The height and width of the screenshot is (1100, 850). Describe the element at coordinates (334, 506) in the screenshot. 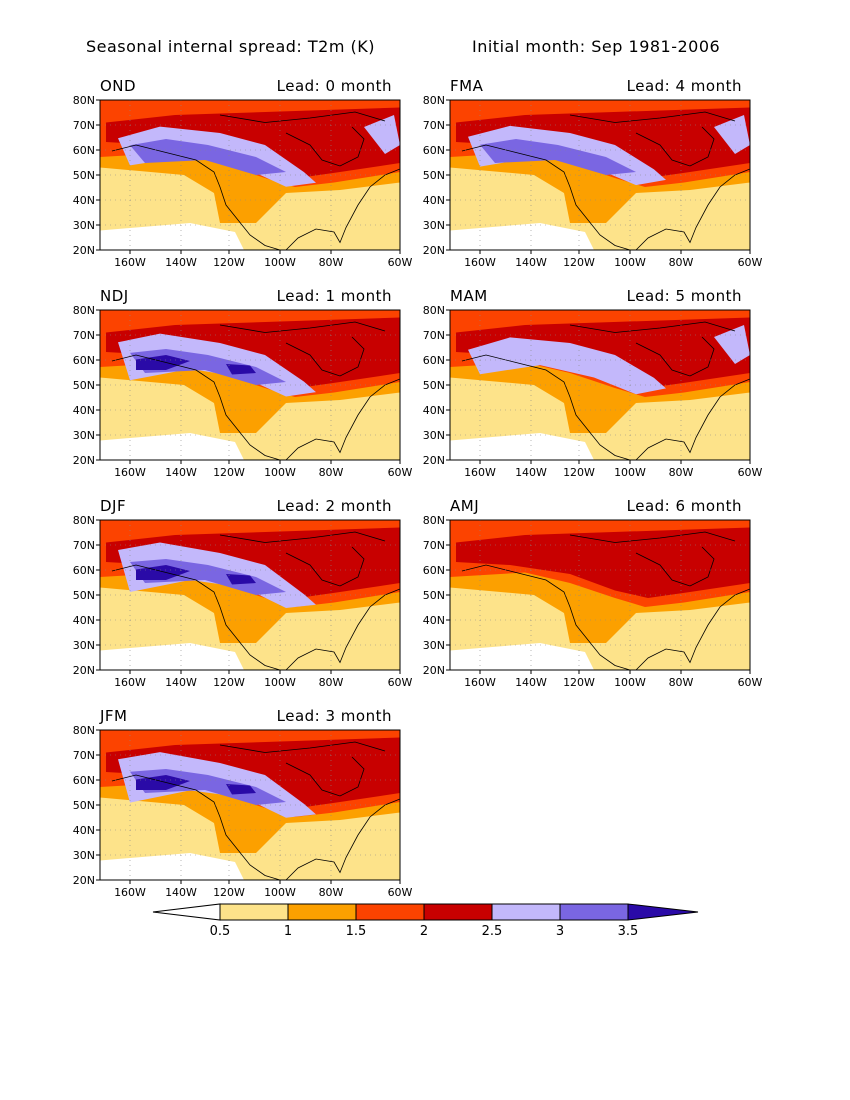

I see `panel-lead-label: Lead: 2 month` at that location.